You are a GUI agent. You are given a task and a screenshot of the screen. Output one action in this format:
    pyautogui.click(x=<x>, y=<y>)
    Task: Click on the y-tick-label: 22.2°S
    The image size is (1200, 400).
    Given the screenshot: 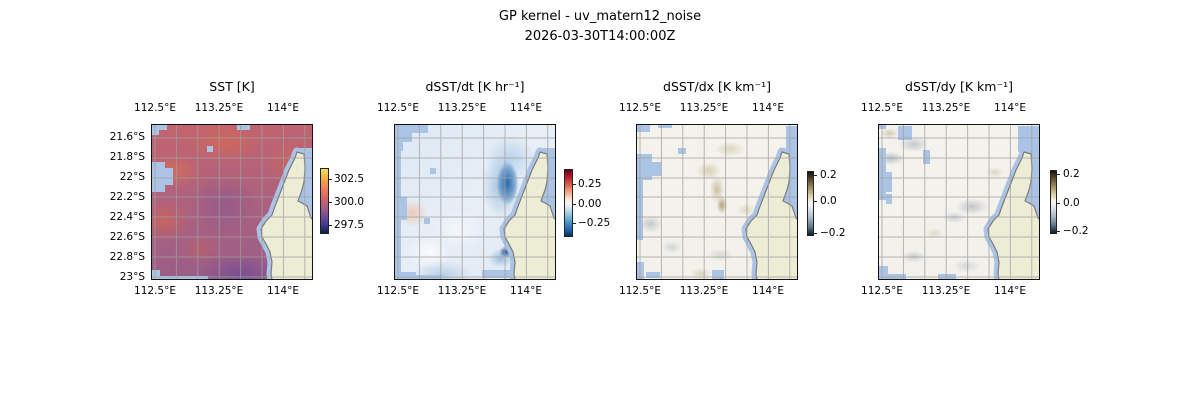 What is the action you would take?
    pyautogui.click(x=127, y=197)
    